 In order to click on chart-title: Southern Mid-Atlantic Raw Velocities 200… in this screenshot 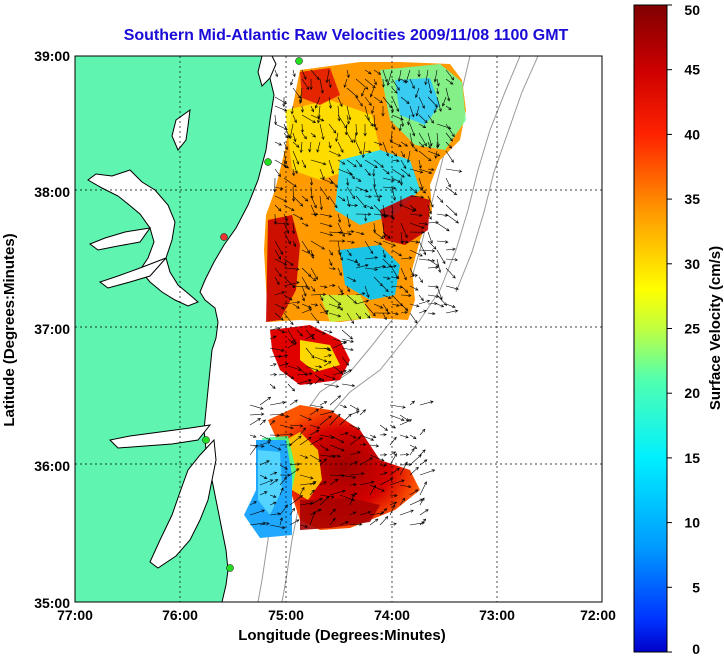, I will do `click(346, 35)`.